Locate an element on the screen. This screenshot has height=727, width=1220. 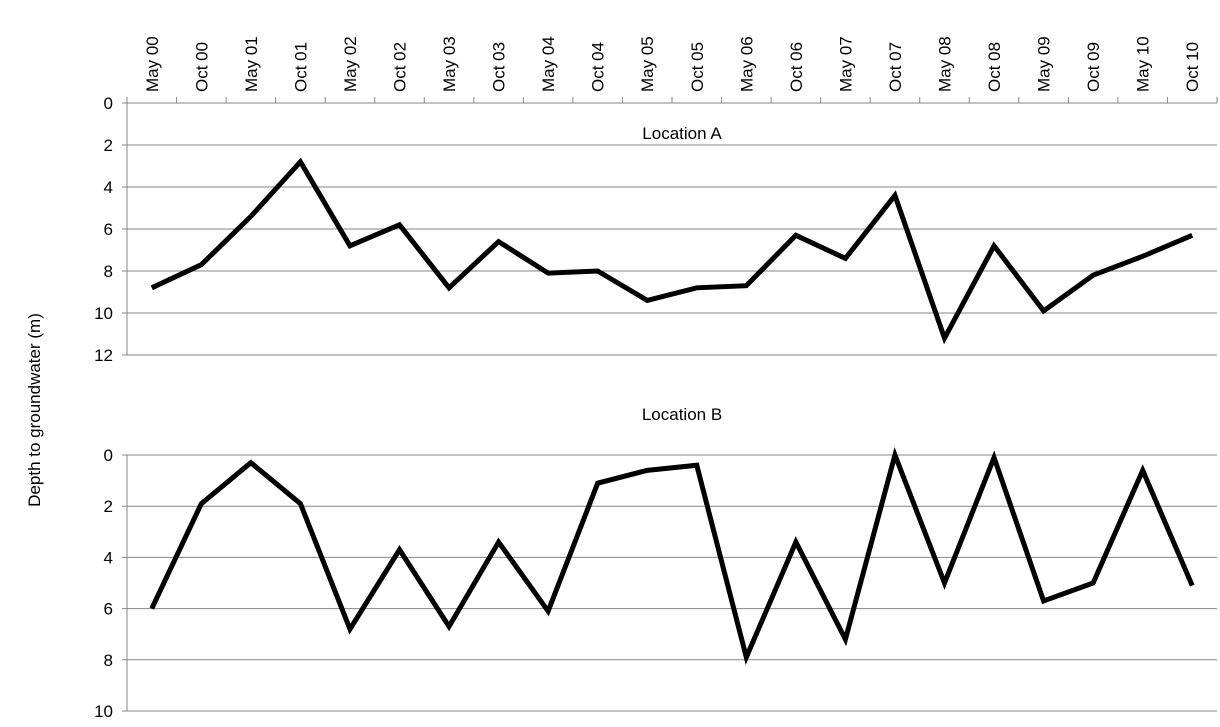
x-tick-label: Oct 08 is located at coordinates (994, 67).